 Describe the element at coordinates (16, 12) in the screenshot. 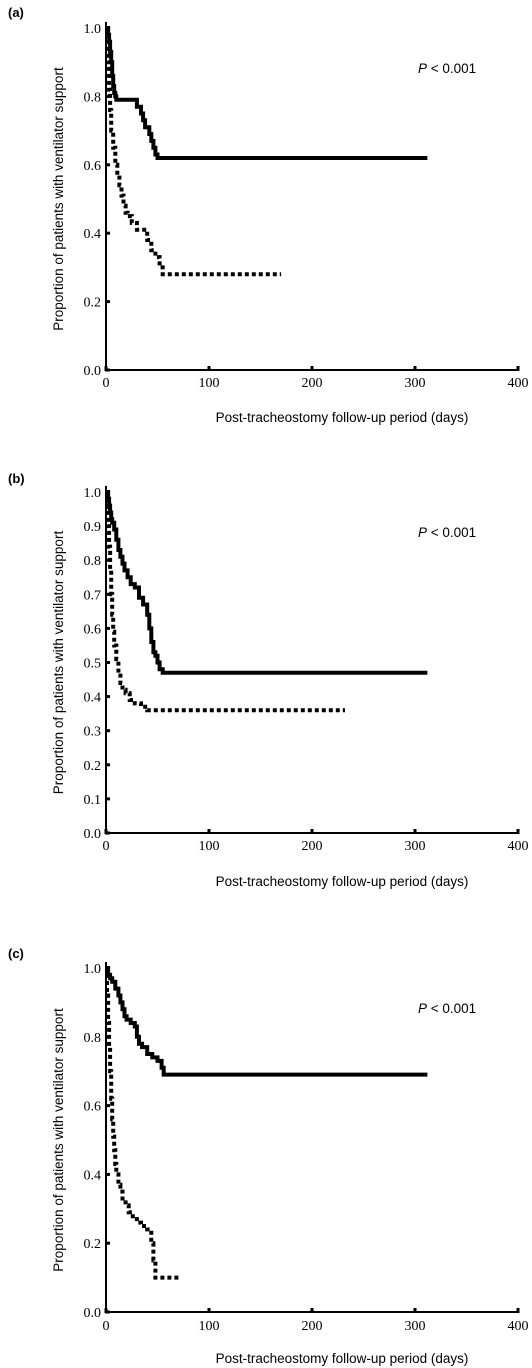

I see `panel-label: (a)` at that location.